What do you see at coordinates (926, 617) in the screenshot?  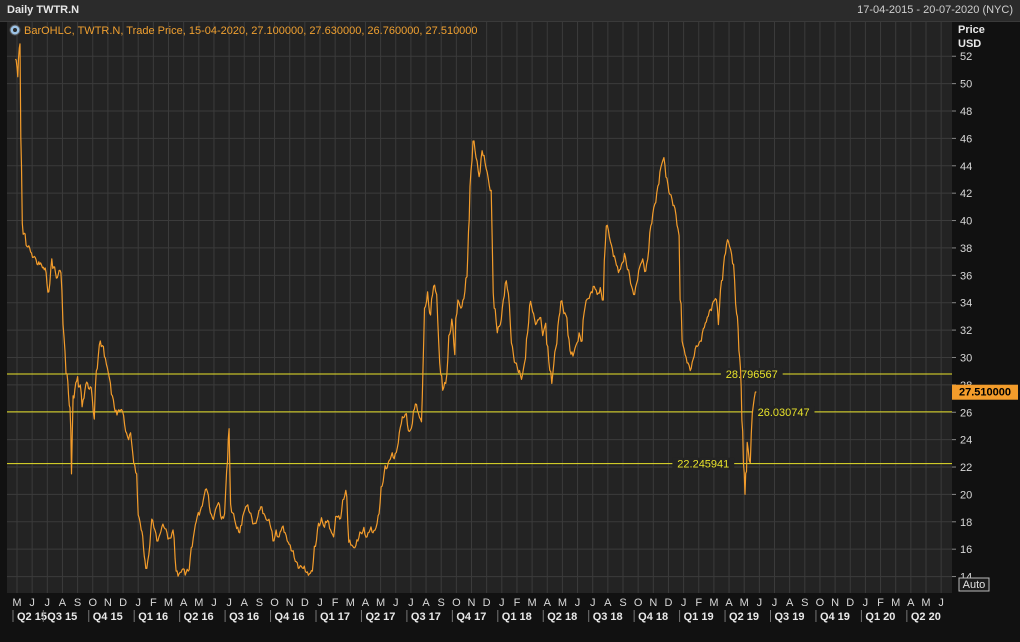 I see `x-quarter-label: Q2 20` at bounding box center [926, 617].